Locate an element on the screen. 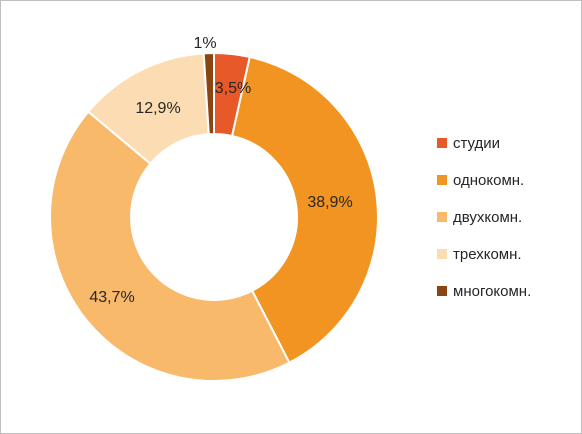 Image resolution: width=582 pixels, height=434 pixels. legend-swatch-trekhkomn is located at coordinates (442, 254).